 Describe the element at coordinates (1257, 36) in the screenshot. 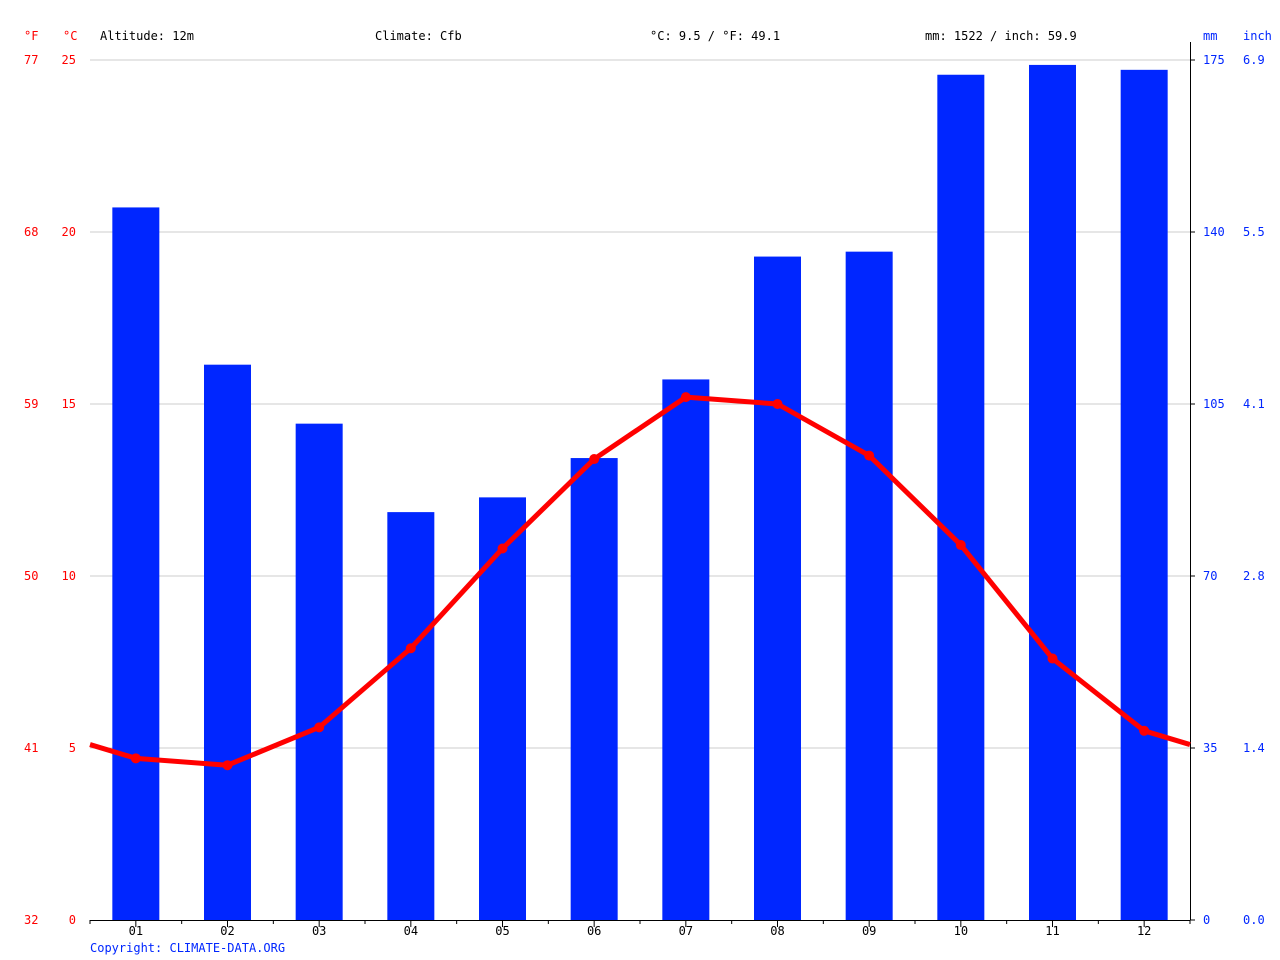

I see `unit-inch-label: inch` at that location.